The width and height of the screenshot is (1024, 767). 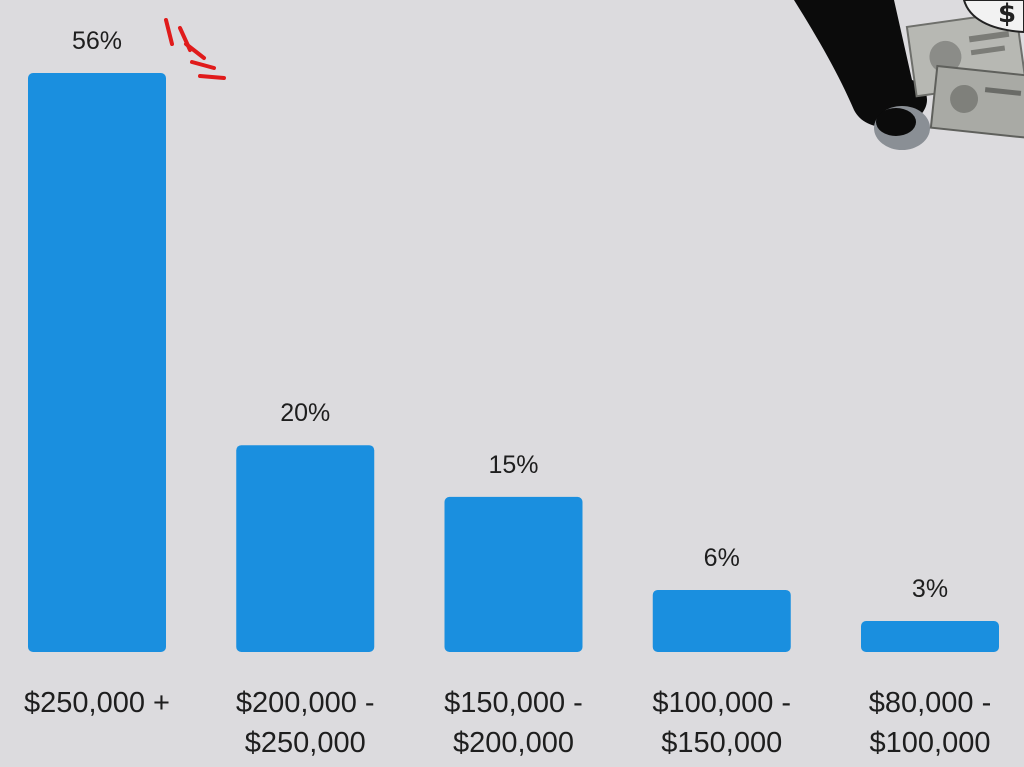 I want to click on category-label-3-line-1: $150,000 -, so click(x=513, y=703).